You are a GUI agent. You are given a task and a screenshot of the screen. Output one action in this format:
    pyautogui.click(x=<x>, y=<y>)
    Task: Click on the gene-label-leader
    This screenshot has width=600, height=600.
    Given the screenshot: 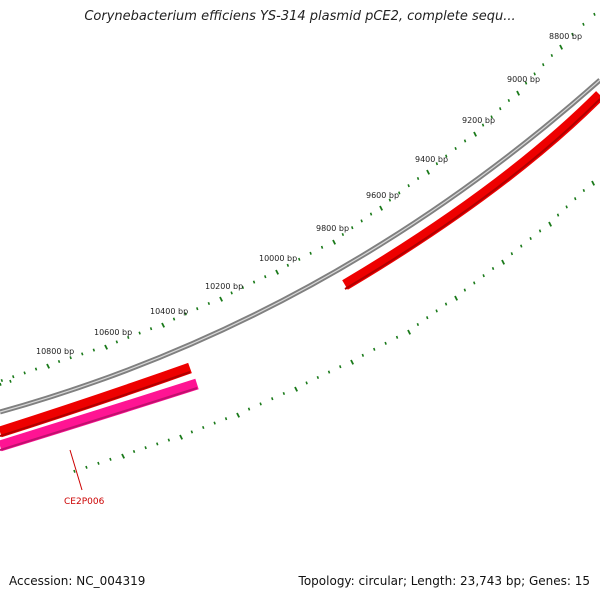 What is the action you would take?
    pyautogui.click(x=76, y=470)
    